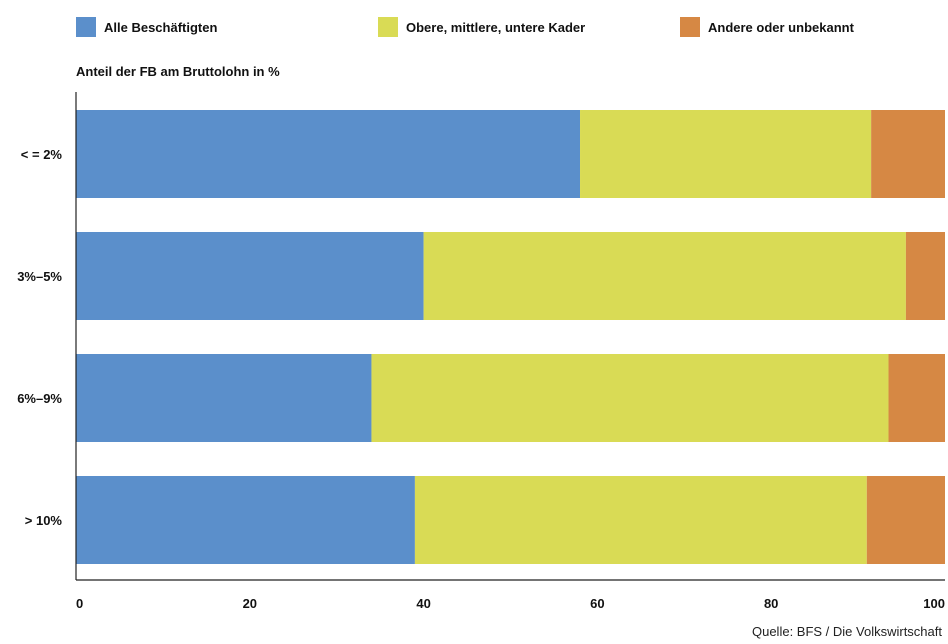 The height and width of the screenshot is (644, 948). What do you see at coordinates (495, 27) in the screenshot?
I see `legend-label: Obere, mittlere, untere Kader` at bounding box center [495, 27].